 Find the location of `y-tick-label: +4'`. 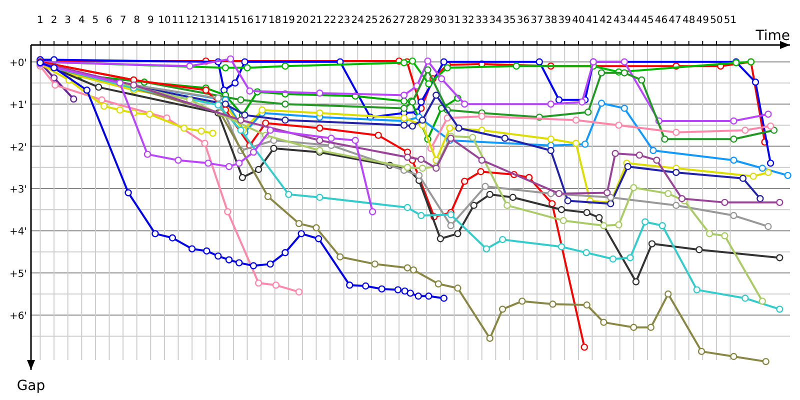

y-tick-label: +4' is located at coordinates (18, 232).